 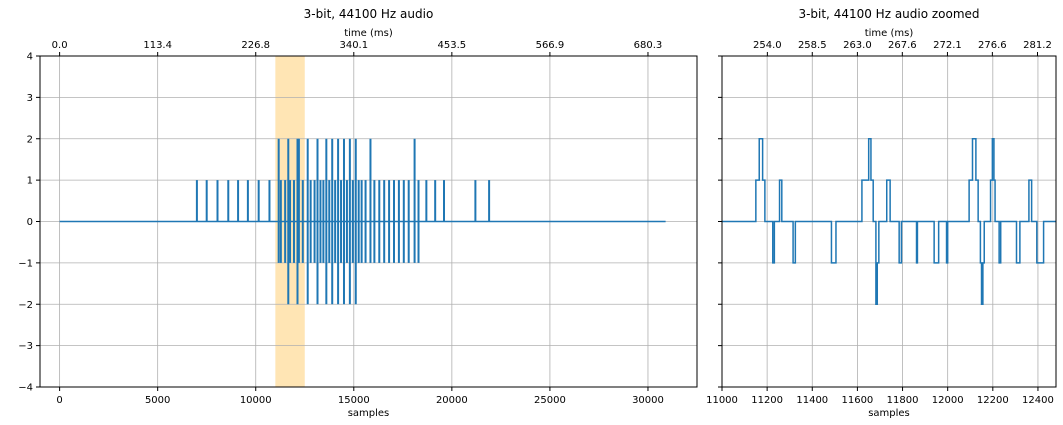 I want to click on x2-tick-label: 258.5, so click(x=812, y=45).